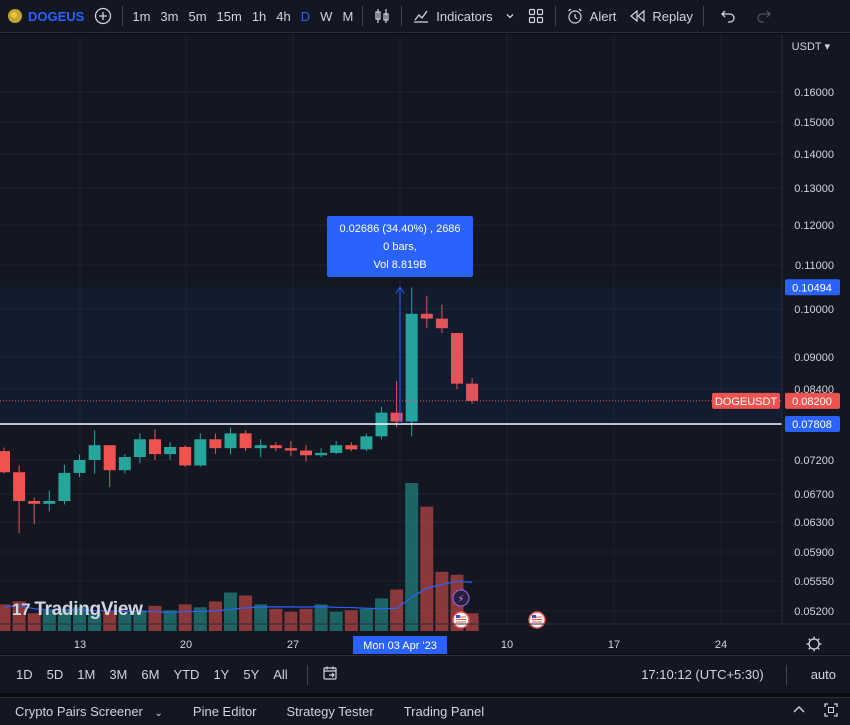 This screenshot has height=725, width=850. Describe the element at coordinates (510, 16) in the screenshot. I see `chevron-down-icon` at that location.